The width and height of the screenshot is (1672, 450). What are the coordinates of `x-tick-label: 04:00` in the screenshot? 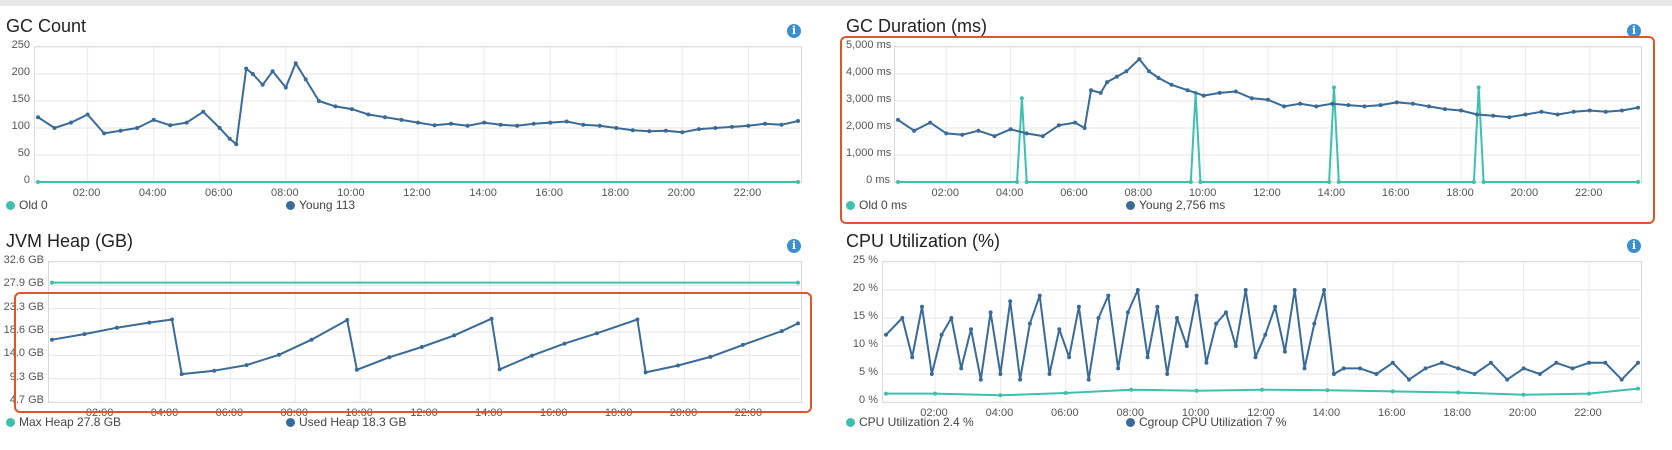 It's located at (152, 193).